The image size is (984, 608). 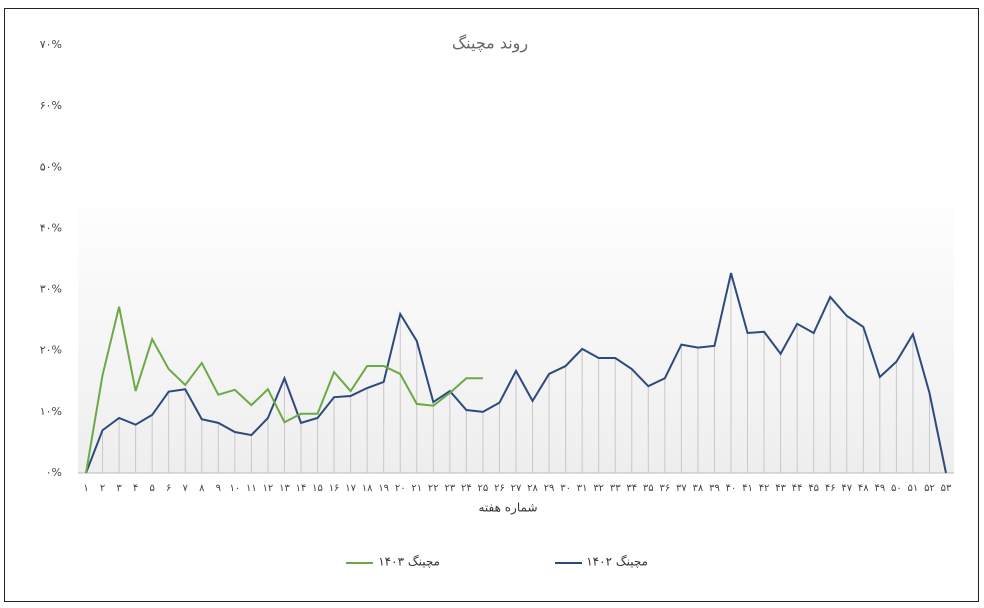 What do you see at coordinates (508, 508) in the screenshot?
I see `x-axis-label: شماره هفته` at bounding box center [508, 508].